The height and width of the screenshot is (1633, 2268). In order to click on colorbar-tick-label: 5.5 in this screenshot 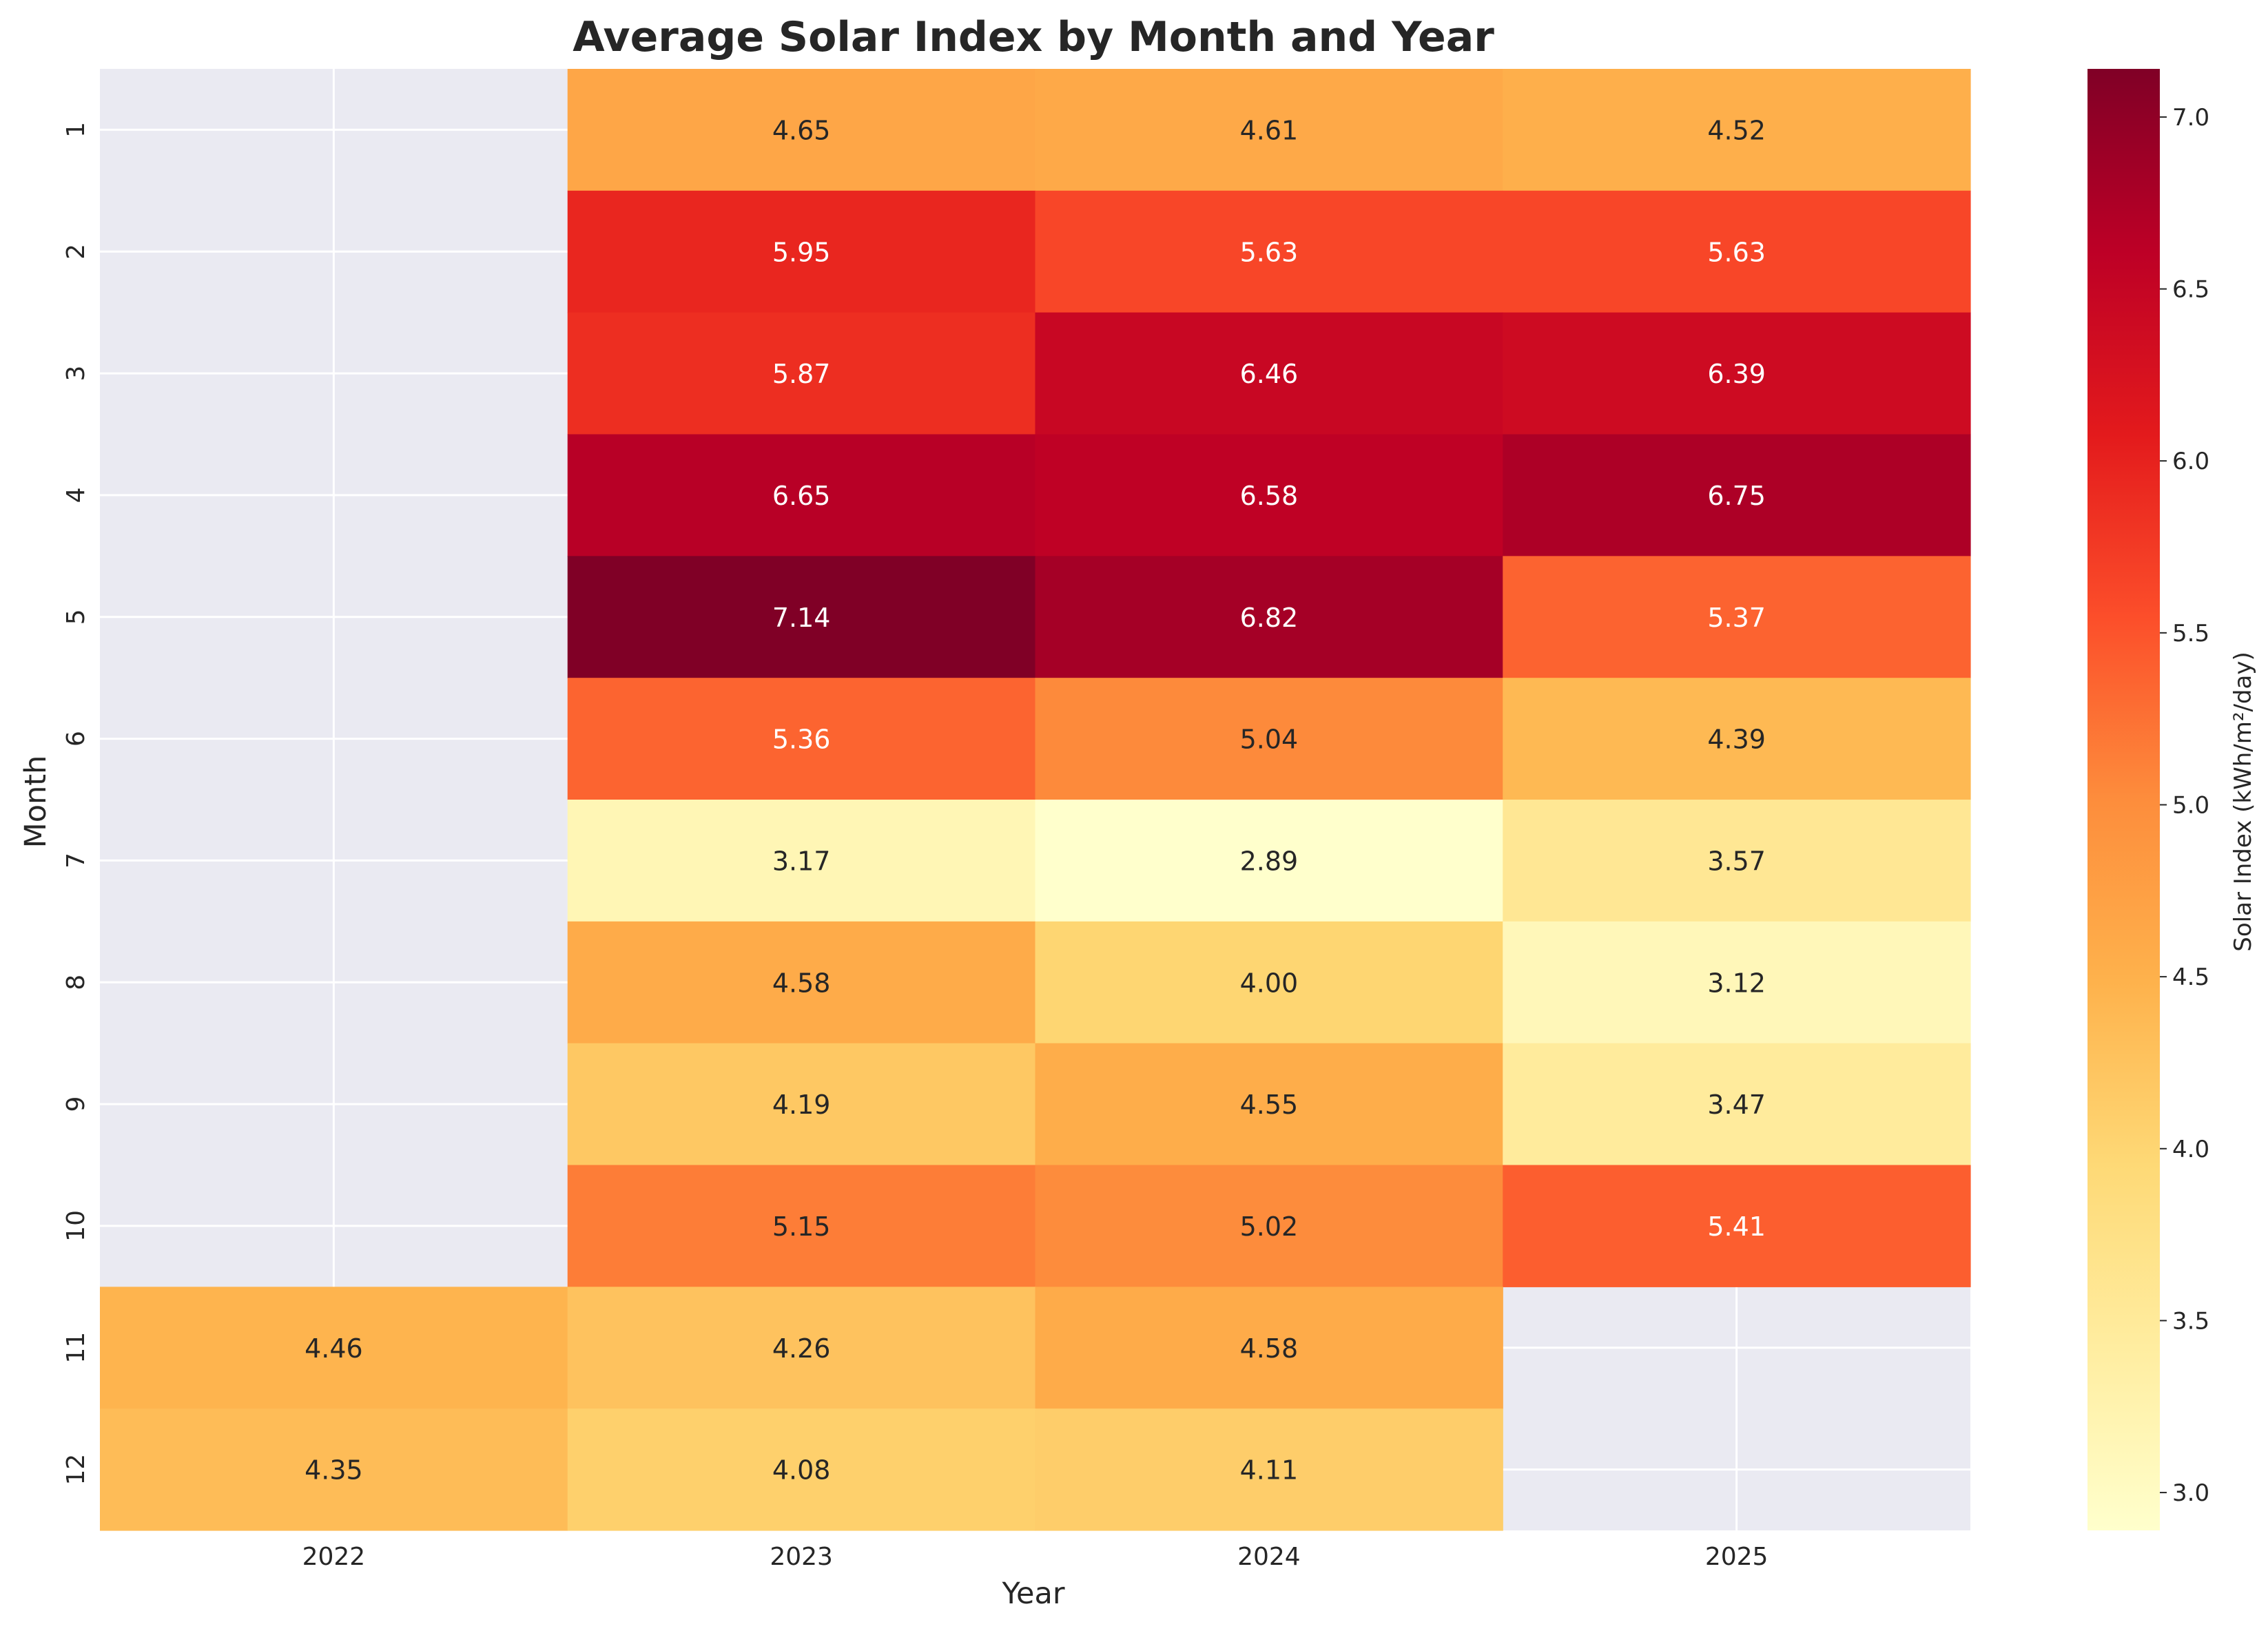, I will do `click(2190, 634)`.